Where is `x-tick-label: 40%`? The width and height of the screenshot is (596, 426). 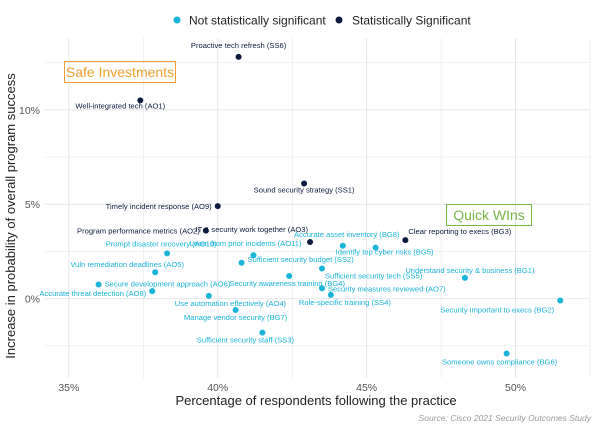
x-tick-label: 40% is located at coordinates (217, 388).